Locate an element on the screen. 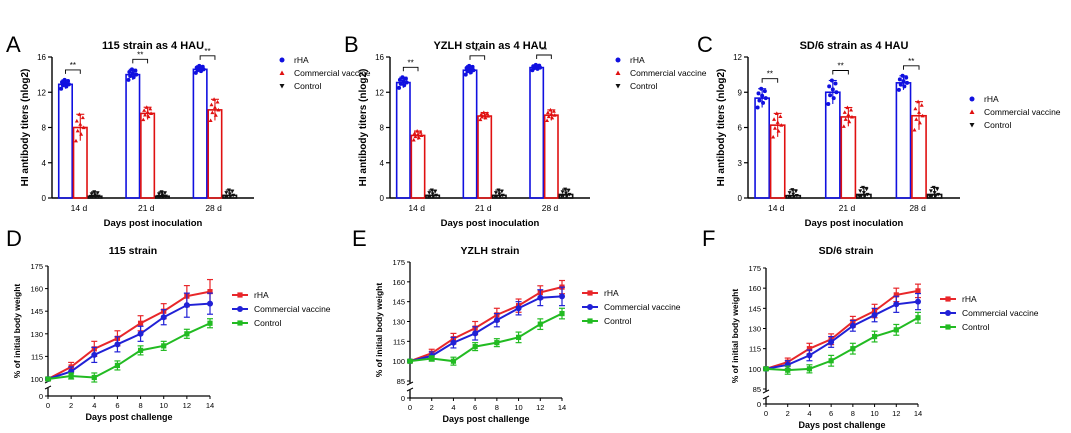 This screenshot has width=1071, height=433. x-tick-label: 8 is located at coordinates (853, 413).